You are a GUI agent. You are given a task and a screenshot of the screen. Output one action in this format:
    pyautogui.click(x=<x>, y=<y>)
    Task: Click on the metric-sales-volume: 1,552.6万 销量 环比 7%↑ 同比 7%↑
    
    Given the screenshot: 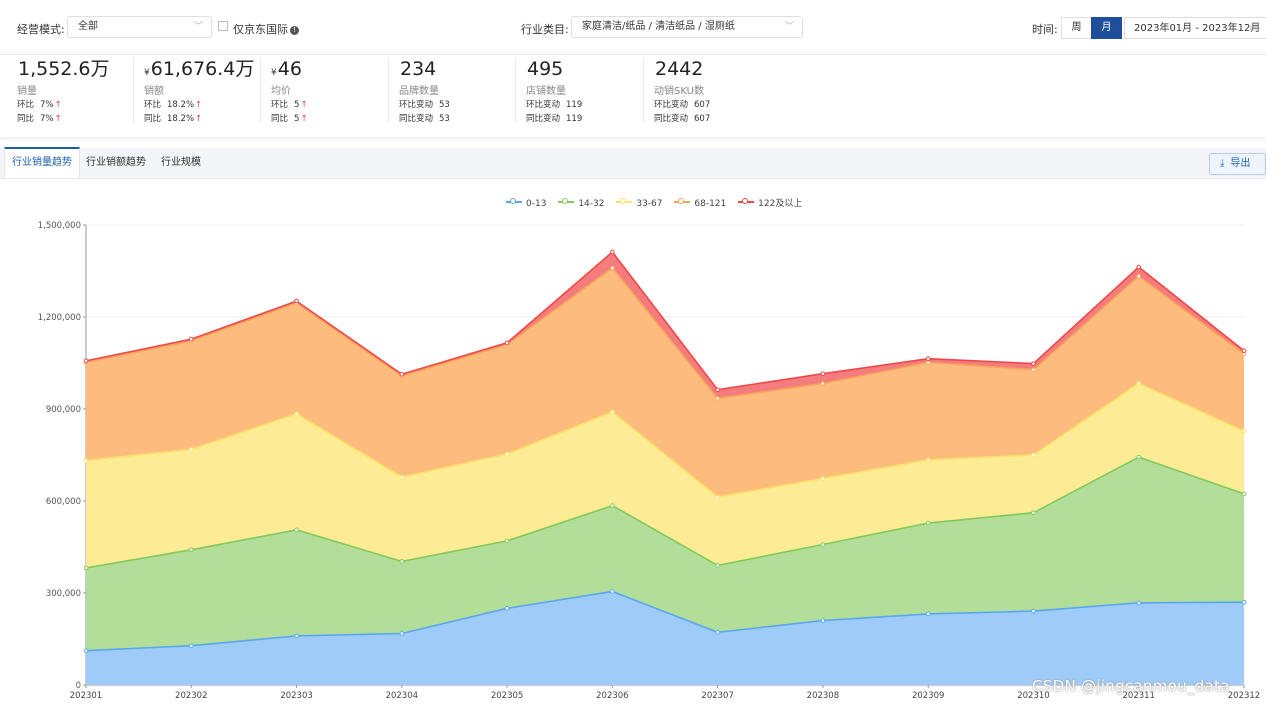 What is the action you would take?
    pyautogui.click(x=63, y=91)
    